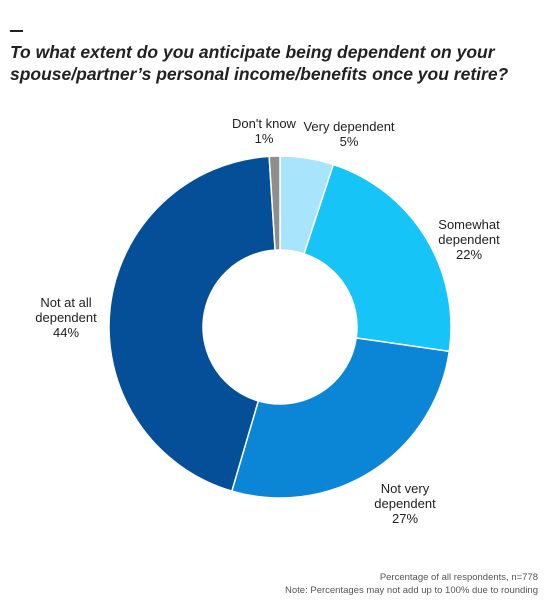 The width and height of the screenshot is (550, 606). I want to click on slice-value-4: 1%, so click(264, 138).